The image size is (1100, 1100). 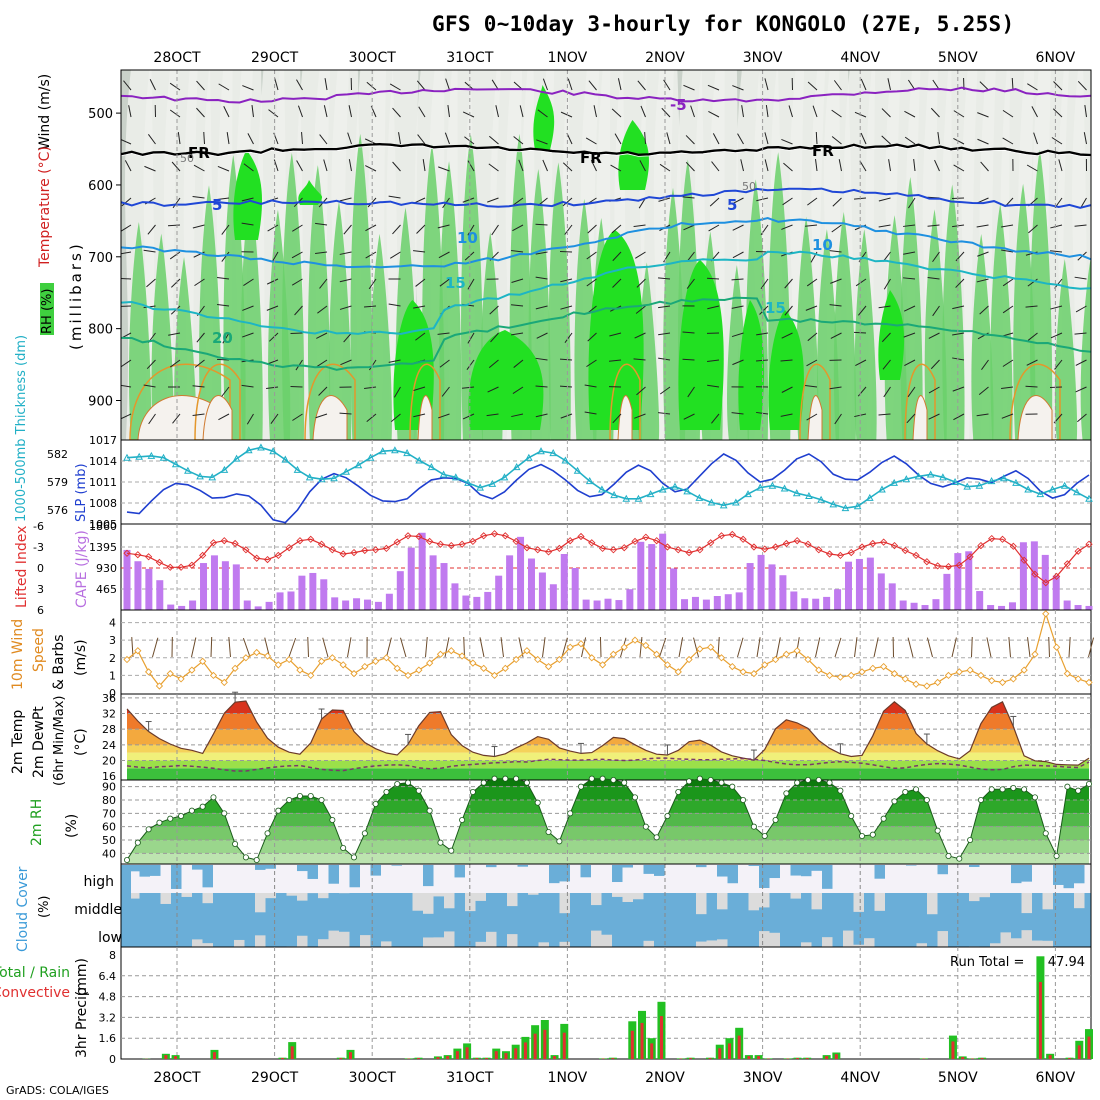 What do you see at coordinates (81, 492) in the screenshot?
I see `slp-axis-label: SLP (mb)` at bounding box center [81, 492].